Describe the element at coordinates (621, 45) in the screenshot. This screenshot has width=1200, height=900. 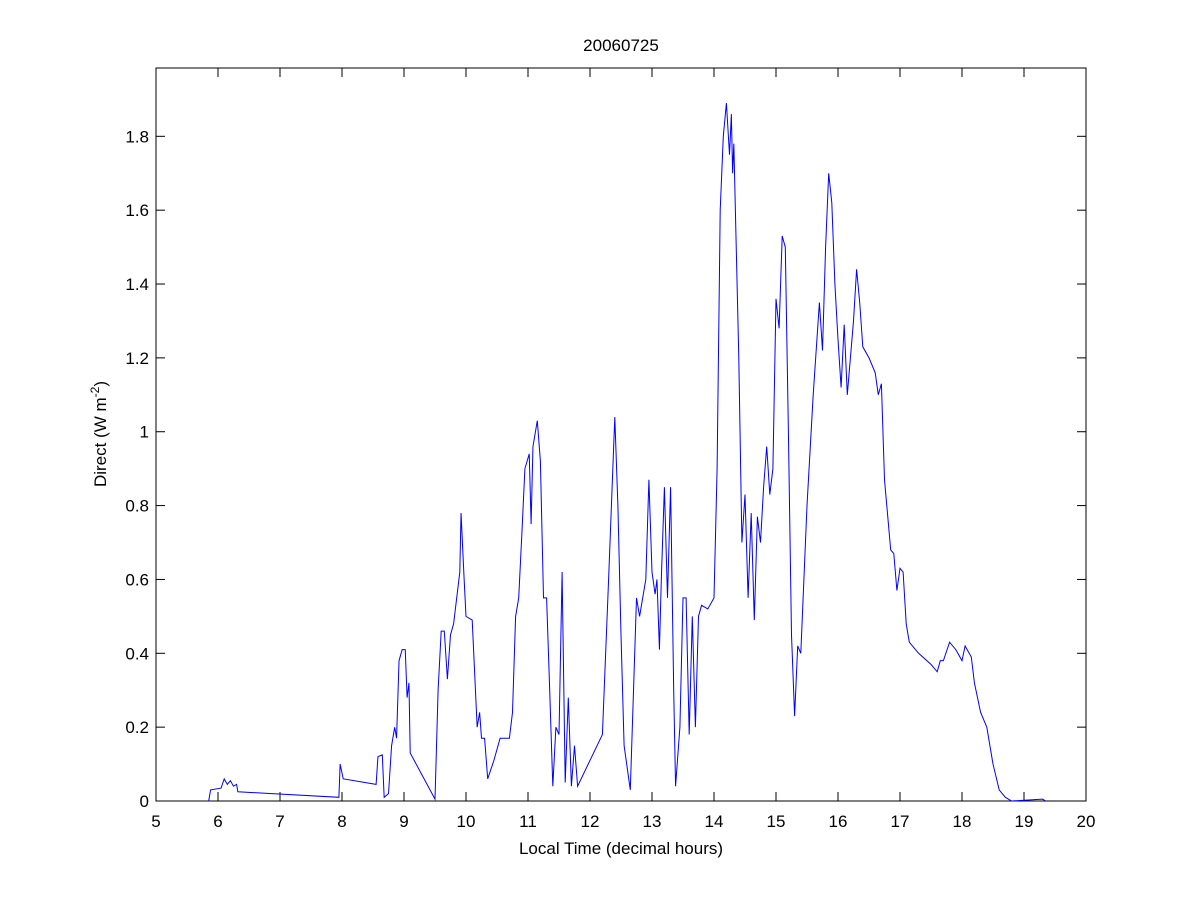
I see `chart-title: 20060725` at that location.